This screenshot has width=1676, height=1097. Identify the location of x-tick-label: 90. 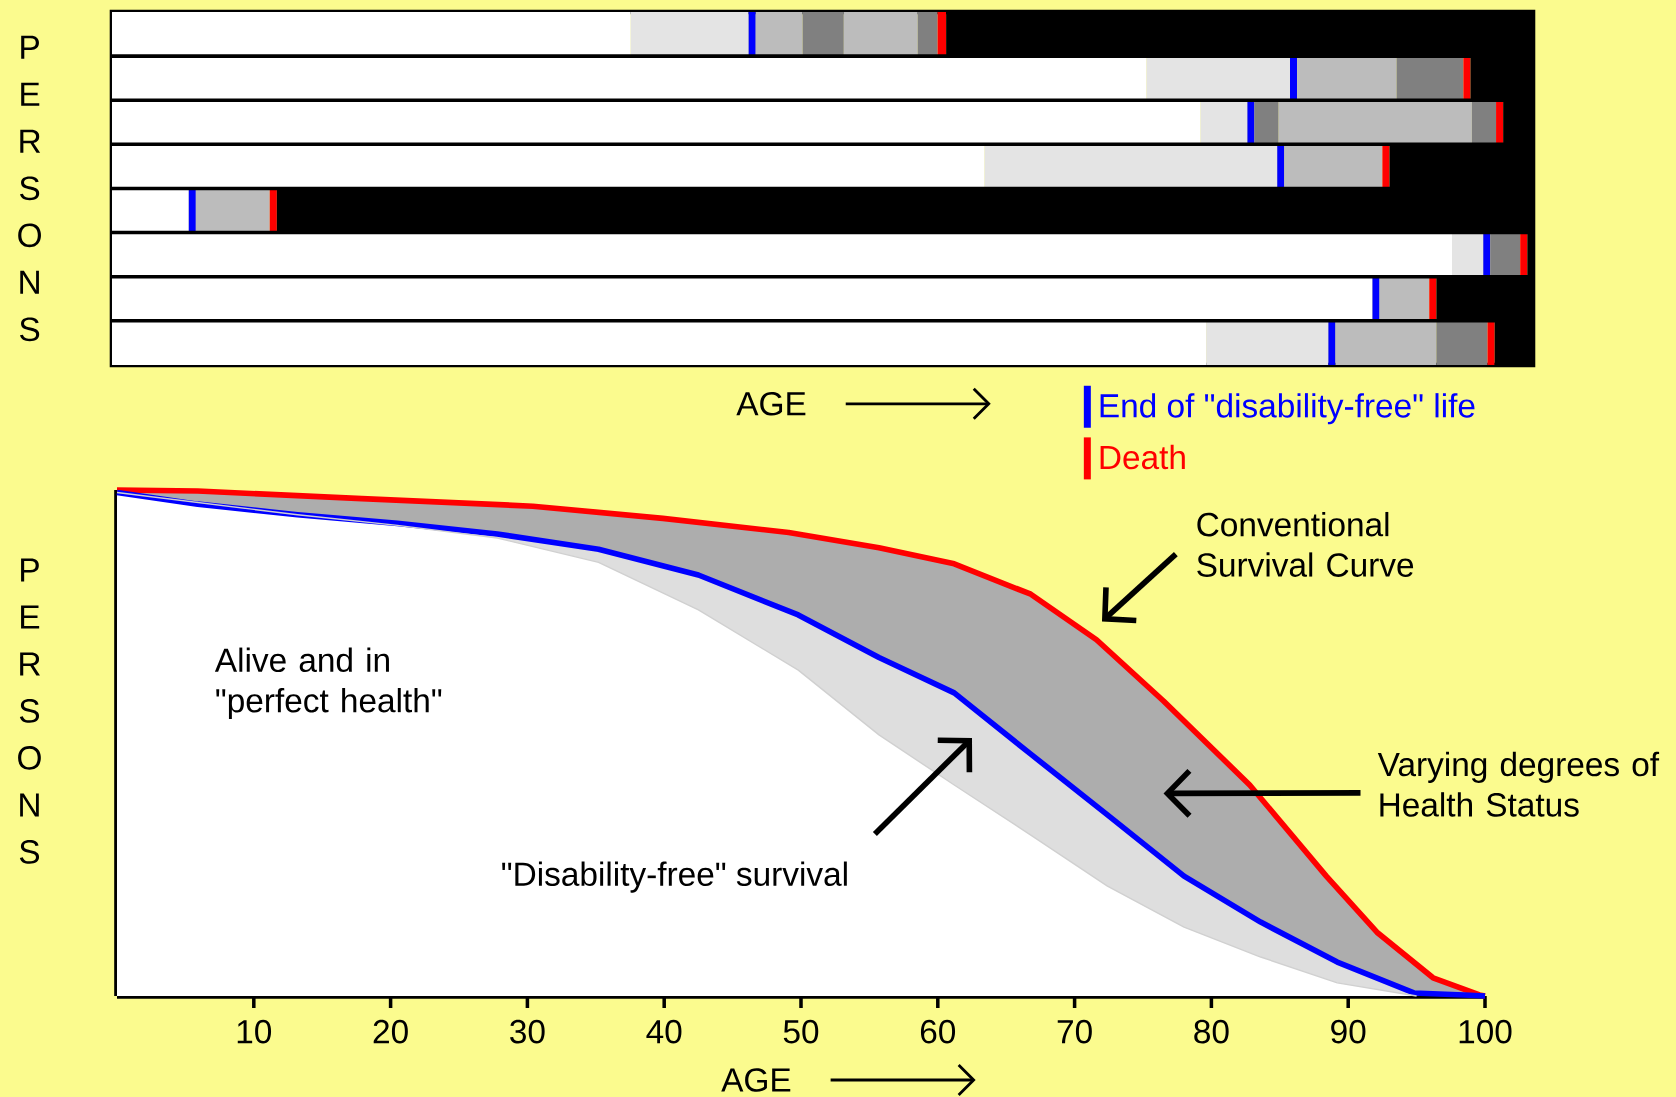
(1348, 1031).